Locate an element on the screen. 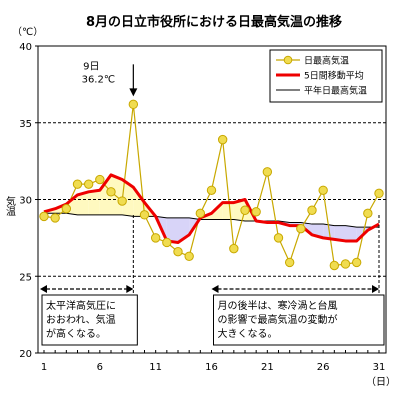  legend-marker-daily-max is located at coordinates (288, 60).